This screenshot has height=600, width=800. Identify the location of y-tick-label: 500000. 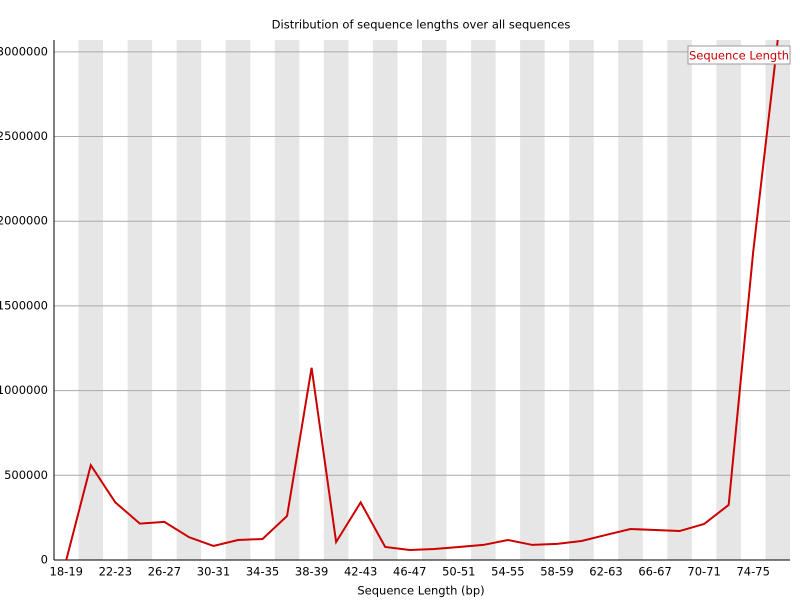
(26, 475).